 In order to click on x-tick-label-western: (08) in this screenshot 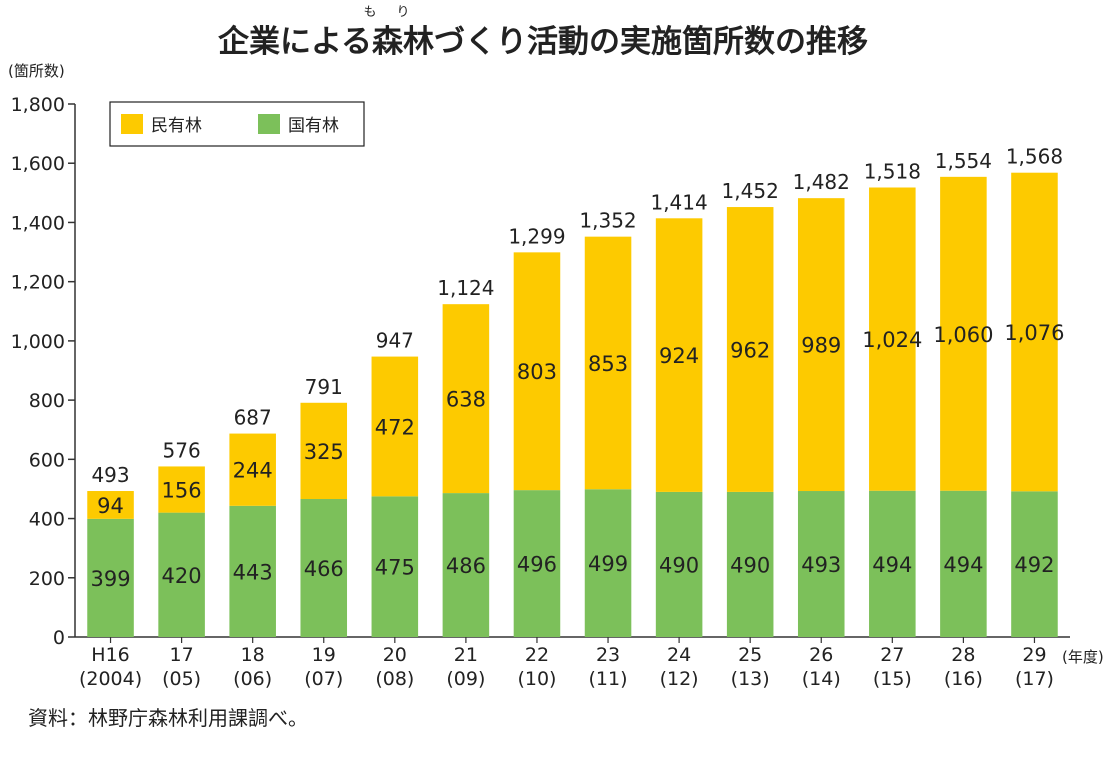, I will do `click(394, 679)`.